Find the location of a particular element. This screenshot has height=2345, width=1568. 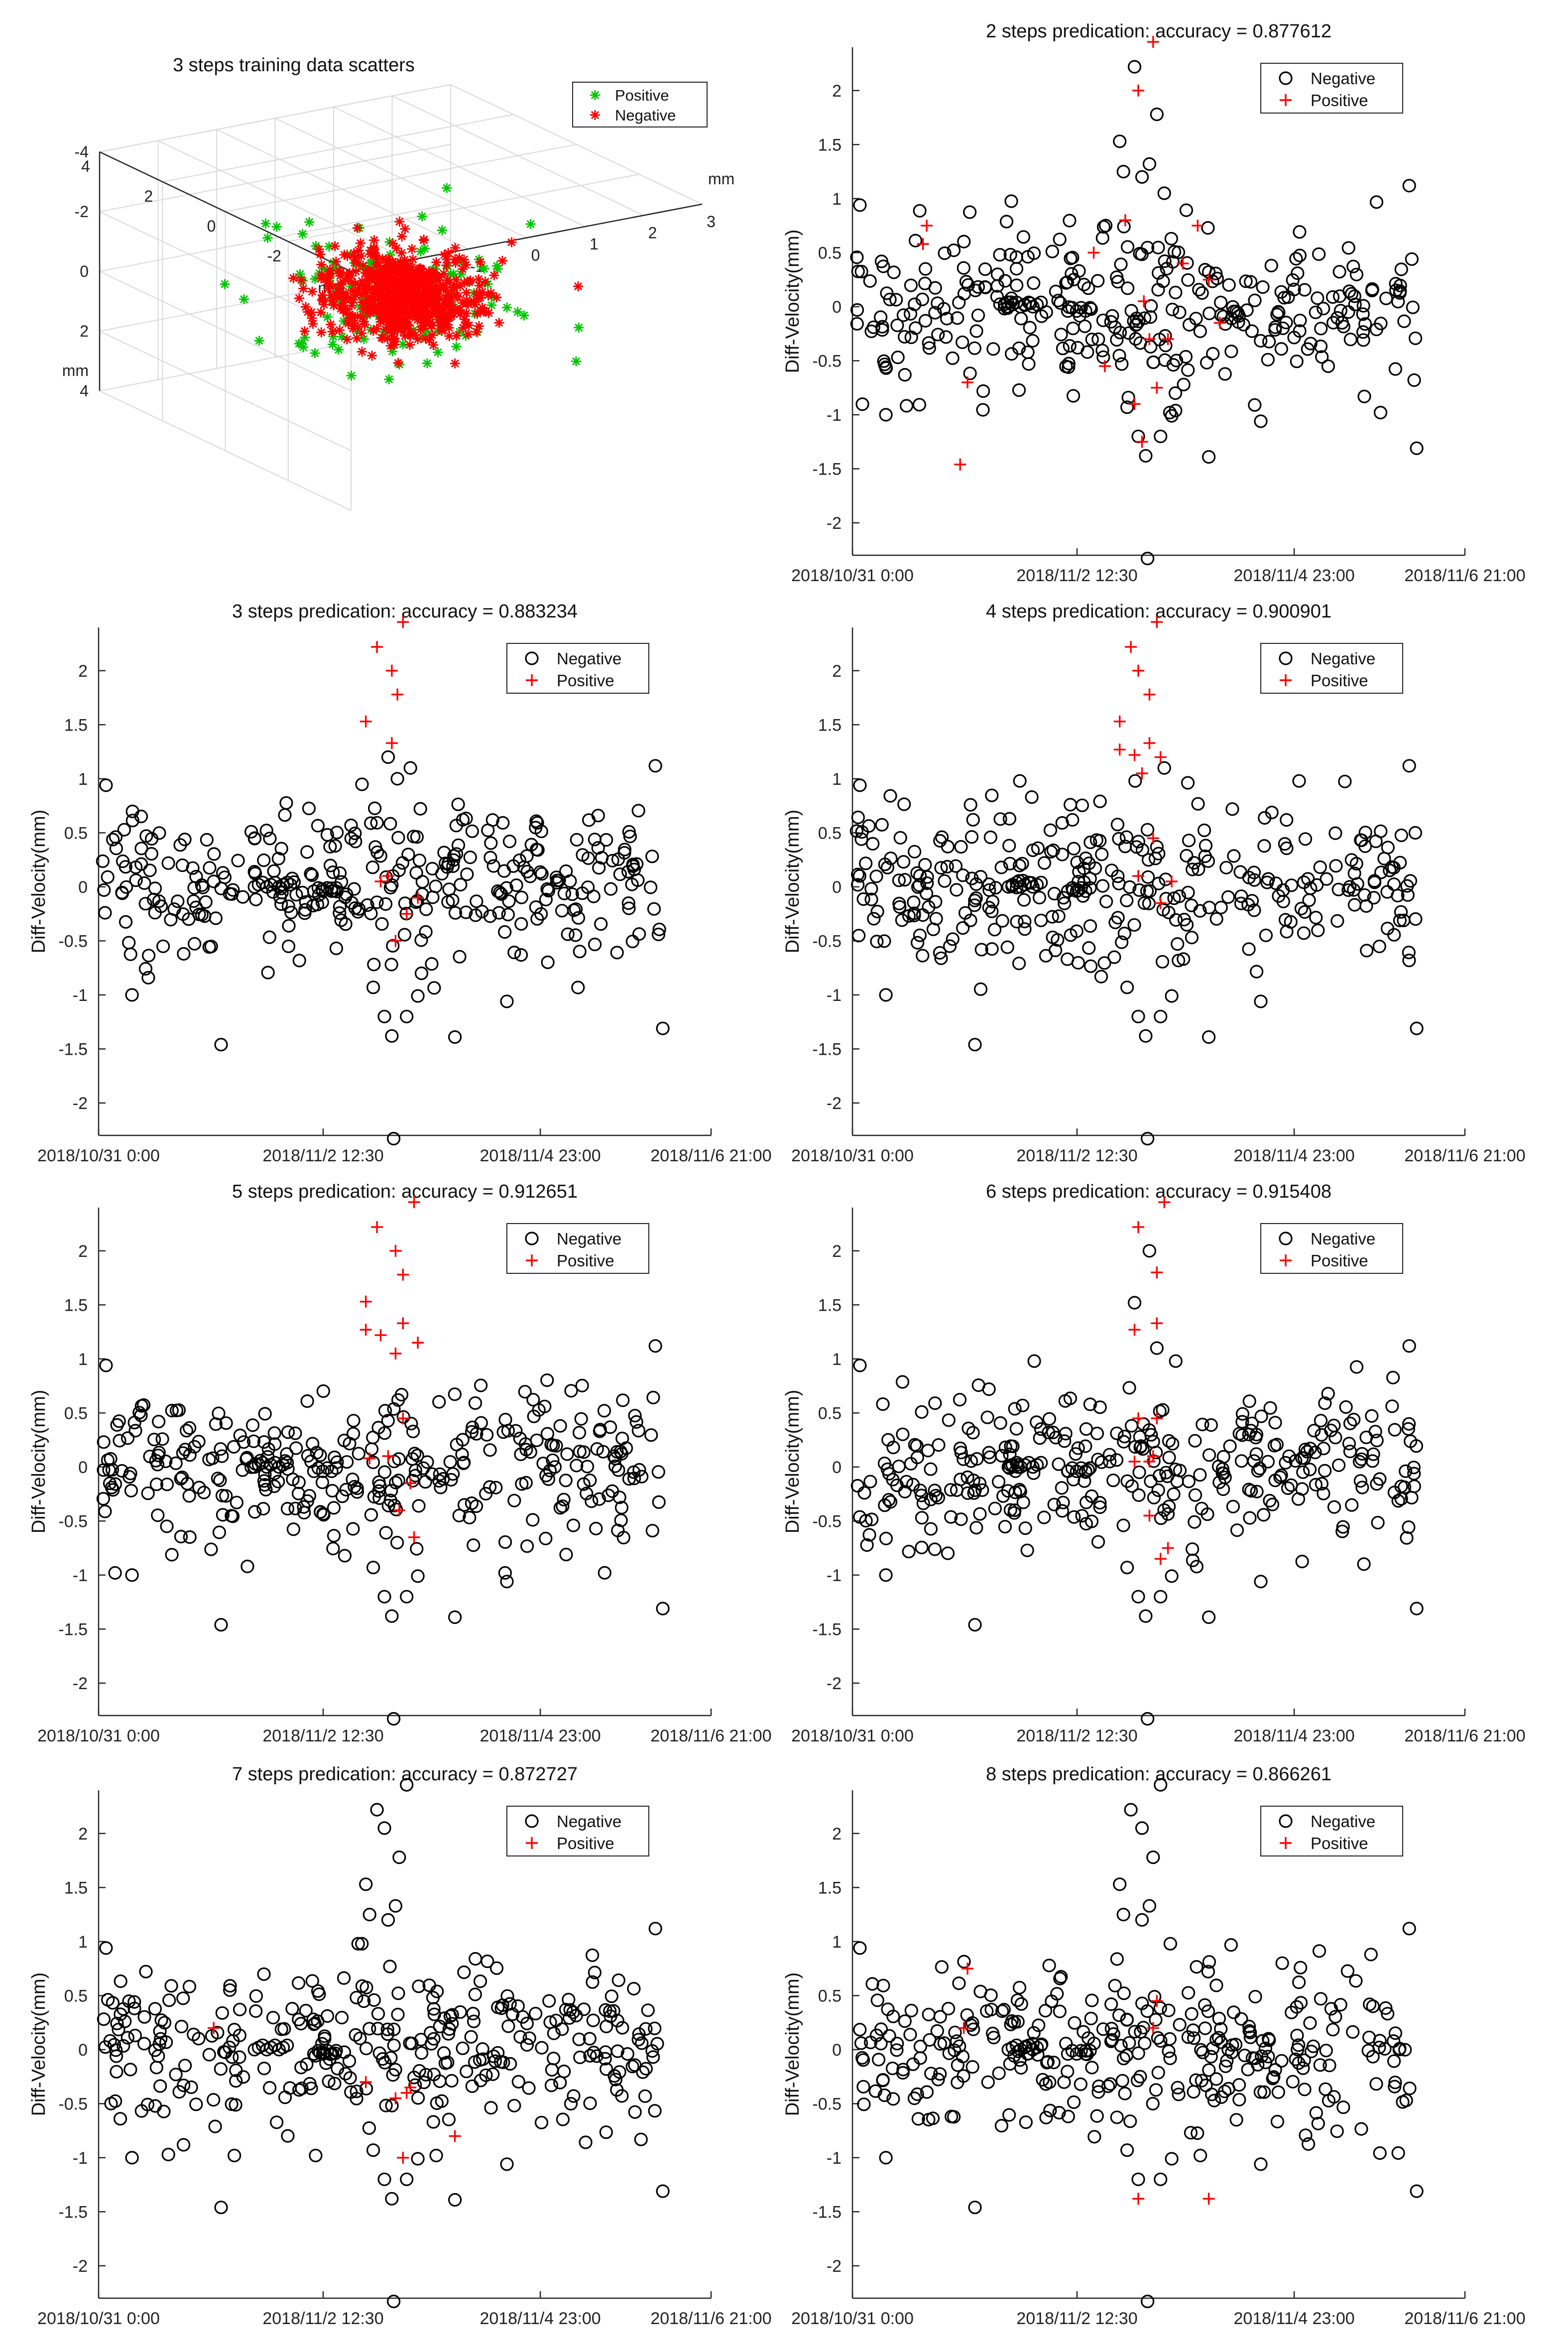

z-tick-label: 4 is located at coordinates (84, 391).